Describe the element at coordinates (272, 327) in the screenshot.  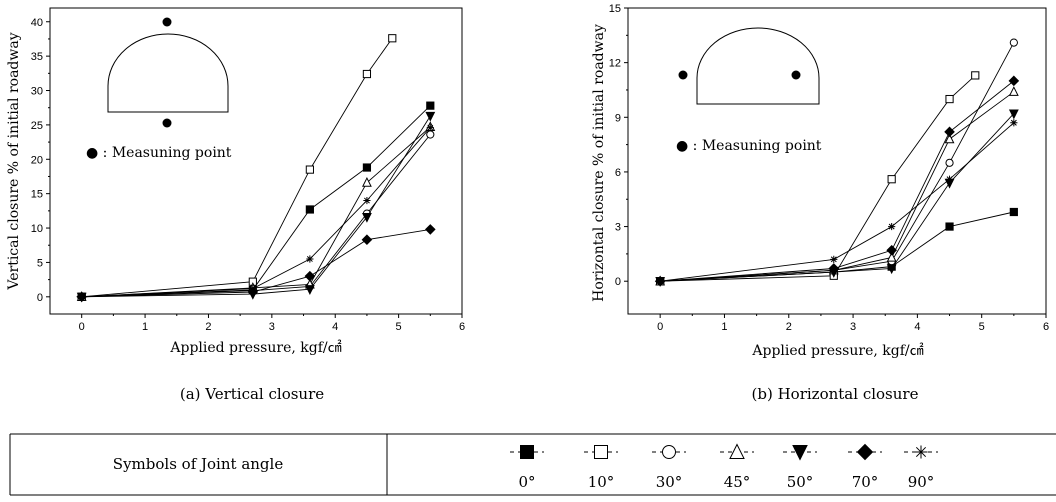
I see `x-tick-label: 3` at that location.